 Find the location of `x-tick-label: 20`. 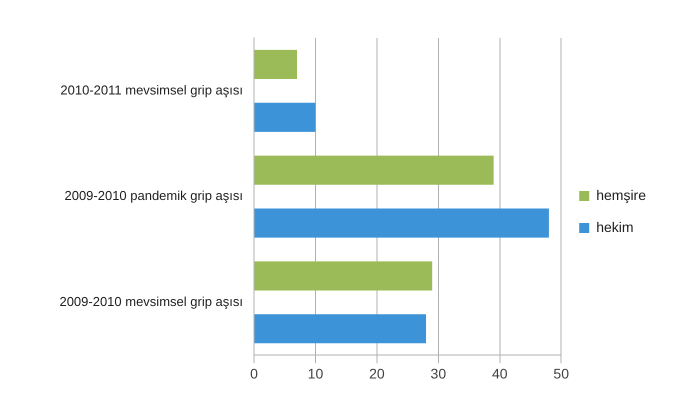

x-tick-label: 20 is located at coordinates (377, 373).